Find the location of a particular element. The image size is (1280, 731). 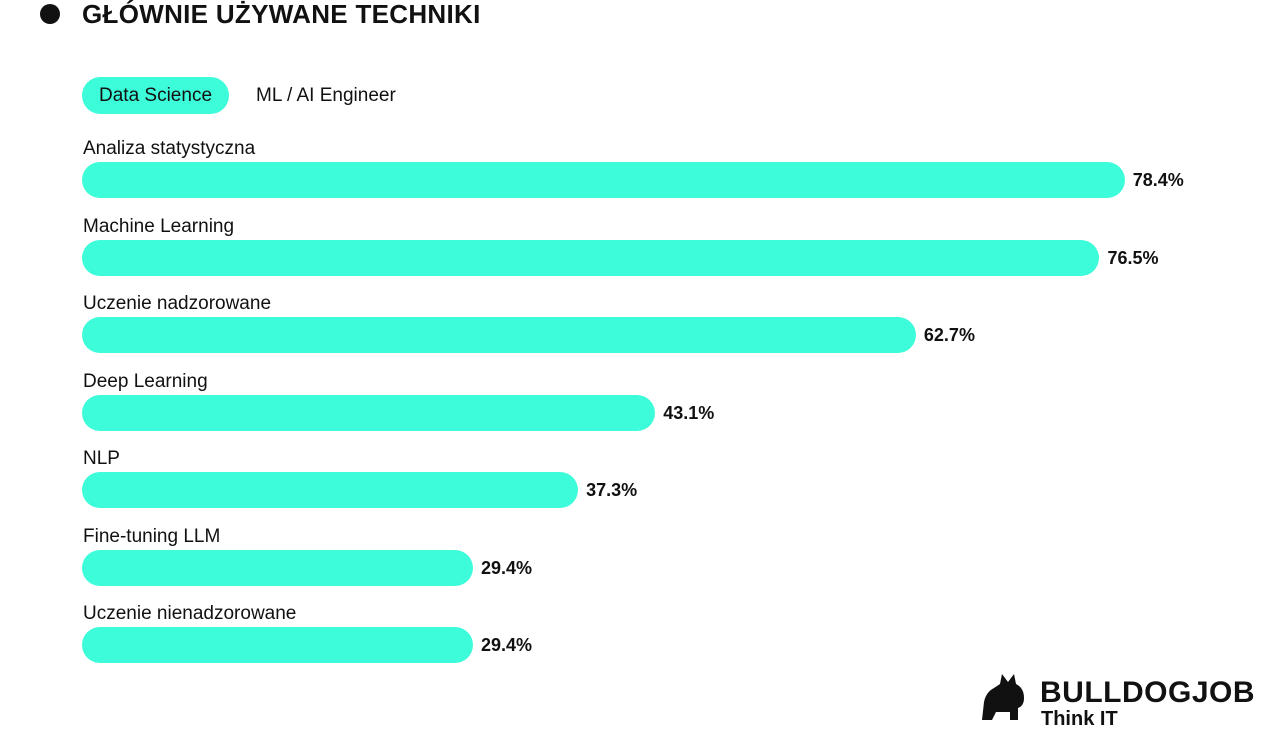

category-label: Fine-tuning LLM is located at coordinates (152, 536).